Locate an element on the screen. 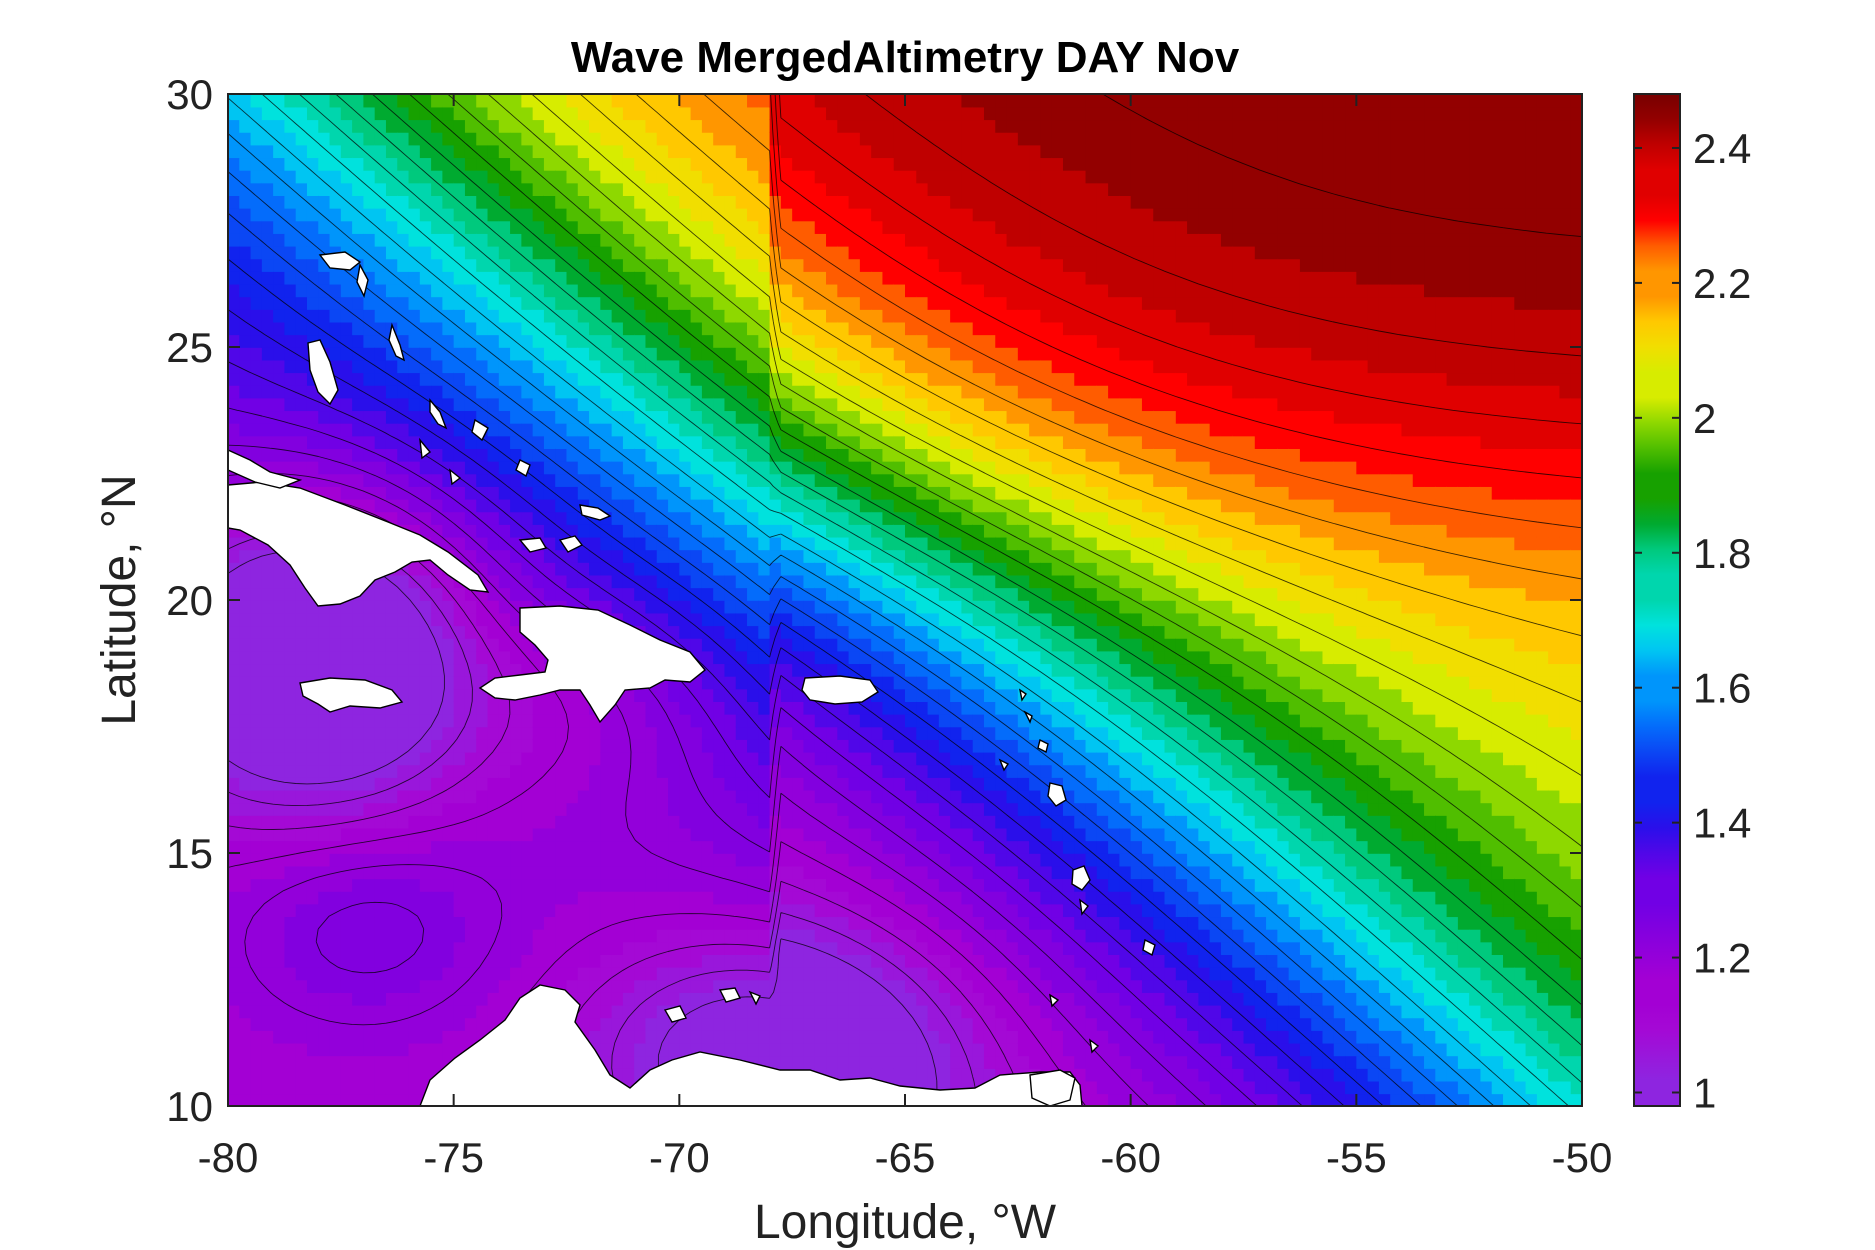 The width and height of the screenshot is (1875, 1250). y-axis-label: Latitude, °N is located at coordinates (119, 599).